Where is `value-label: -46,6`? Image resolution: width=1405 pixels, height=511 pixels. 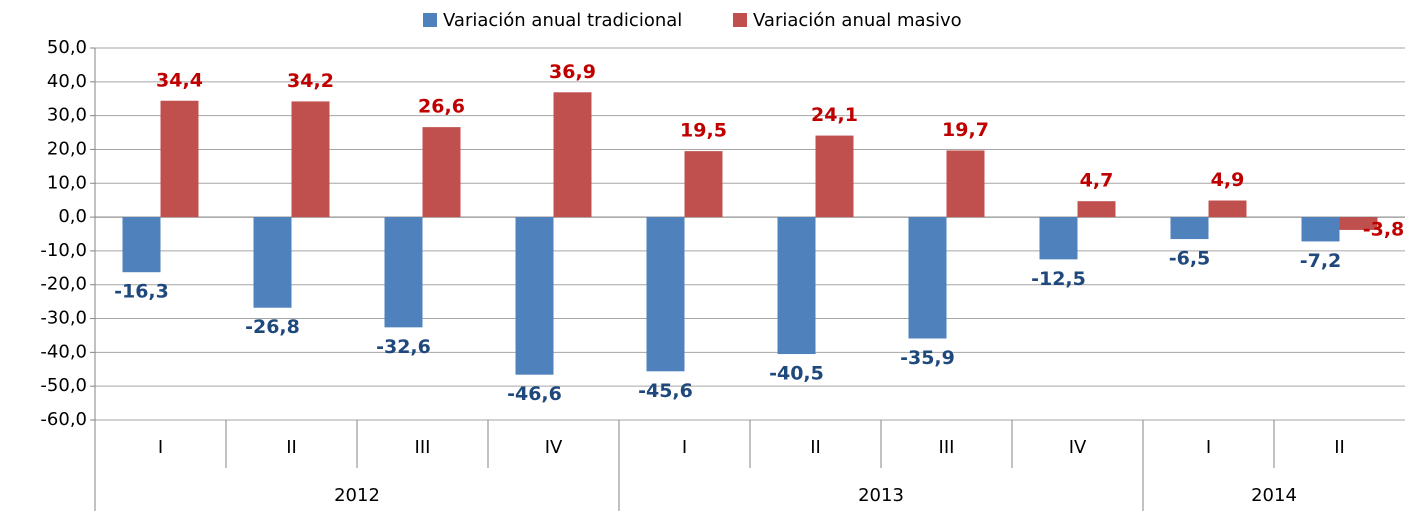
value-label: -46,6 is located at coordinates (534, 394).